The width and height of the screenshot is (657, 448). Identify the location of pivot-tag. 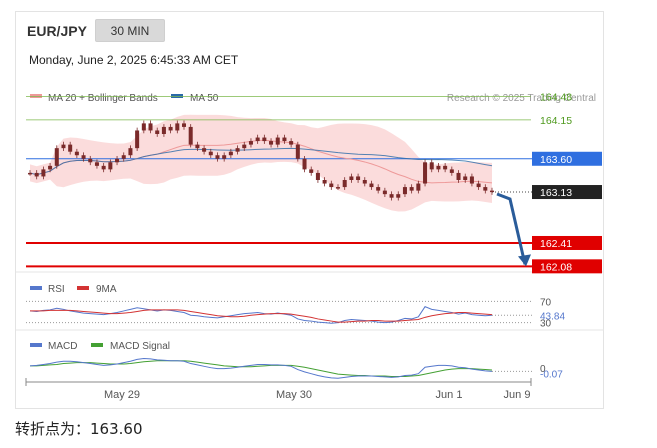
(567, 158).